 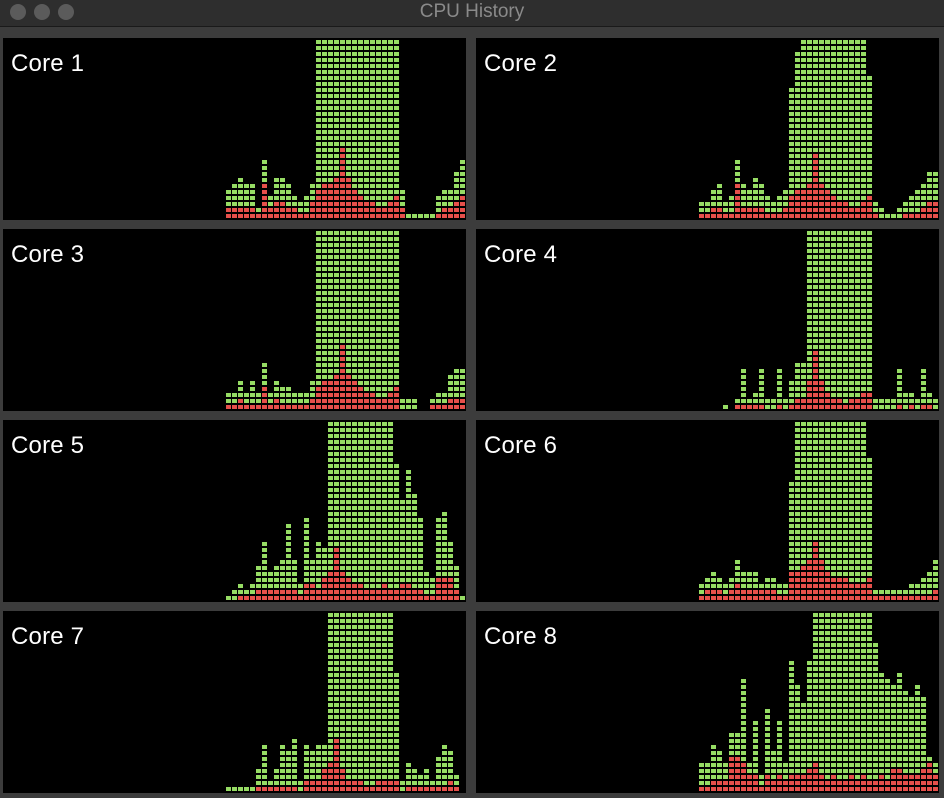 I want to click on zoom-button, so click(x=66, y=12).